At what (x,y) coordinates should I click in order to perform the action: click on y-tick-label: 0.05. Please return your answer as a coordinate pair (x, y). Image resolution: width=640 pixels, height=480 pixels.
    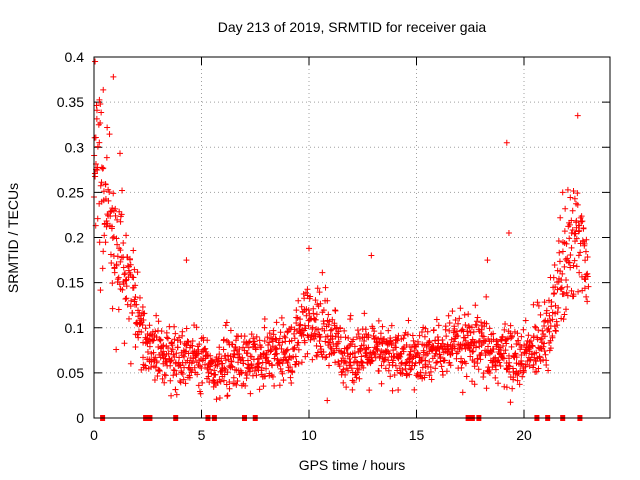
    Looking at the image, I should click on (70, 373).